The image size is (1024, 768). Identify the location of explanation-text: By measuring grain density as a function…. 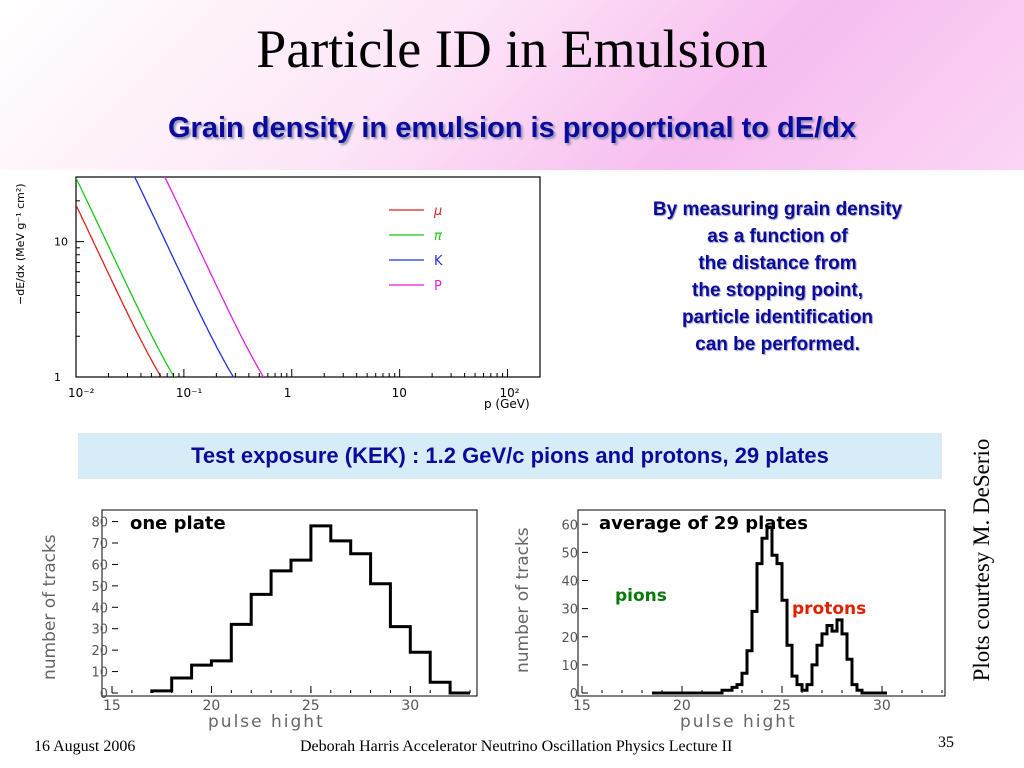
(777, 277).